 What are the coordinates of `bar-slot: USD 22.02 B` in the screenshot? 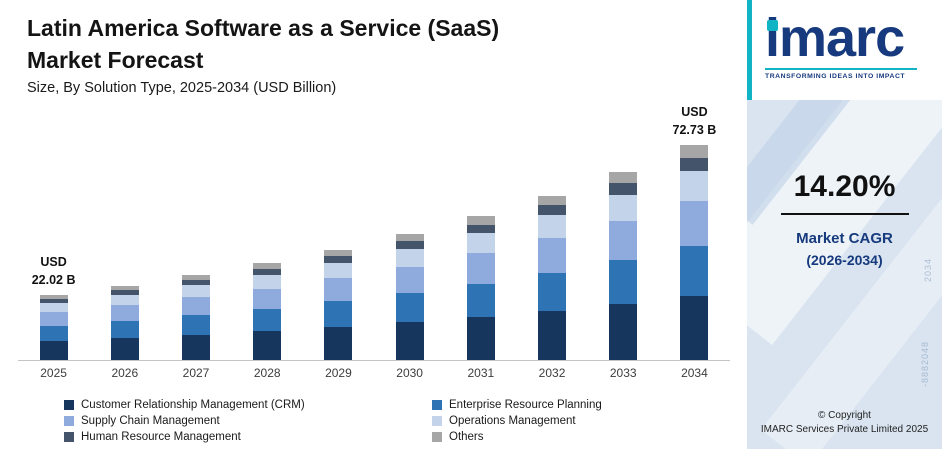 It's located at (53, 244).